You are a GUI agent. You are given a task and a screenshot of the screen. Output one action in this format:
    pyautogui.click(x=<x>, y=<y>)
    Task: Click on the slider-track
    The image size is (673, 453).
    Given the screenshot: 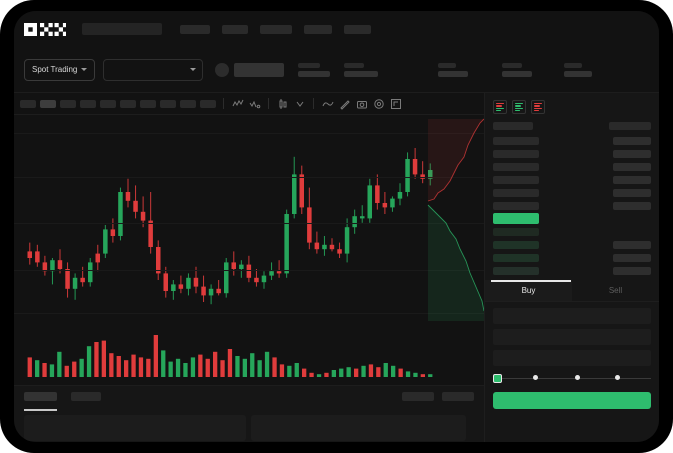 What is the action you would take?
    pyautogui.click(x=574, y=378)
    